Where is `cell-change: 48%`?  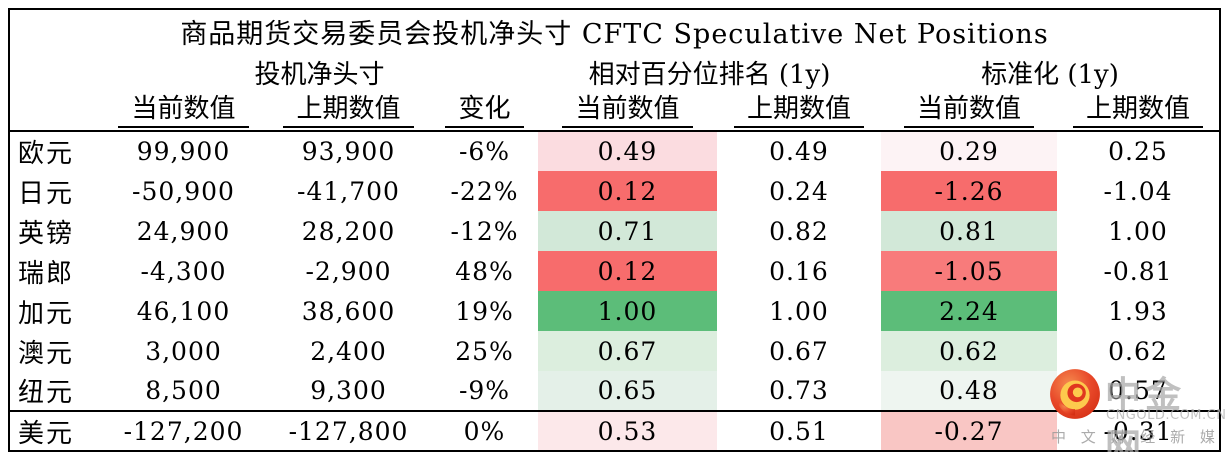
cell-change: 48% is located at coordinates (484, 271).